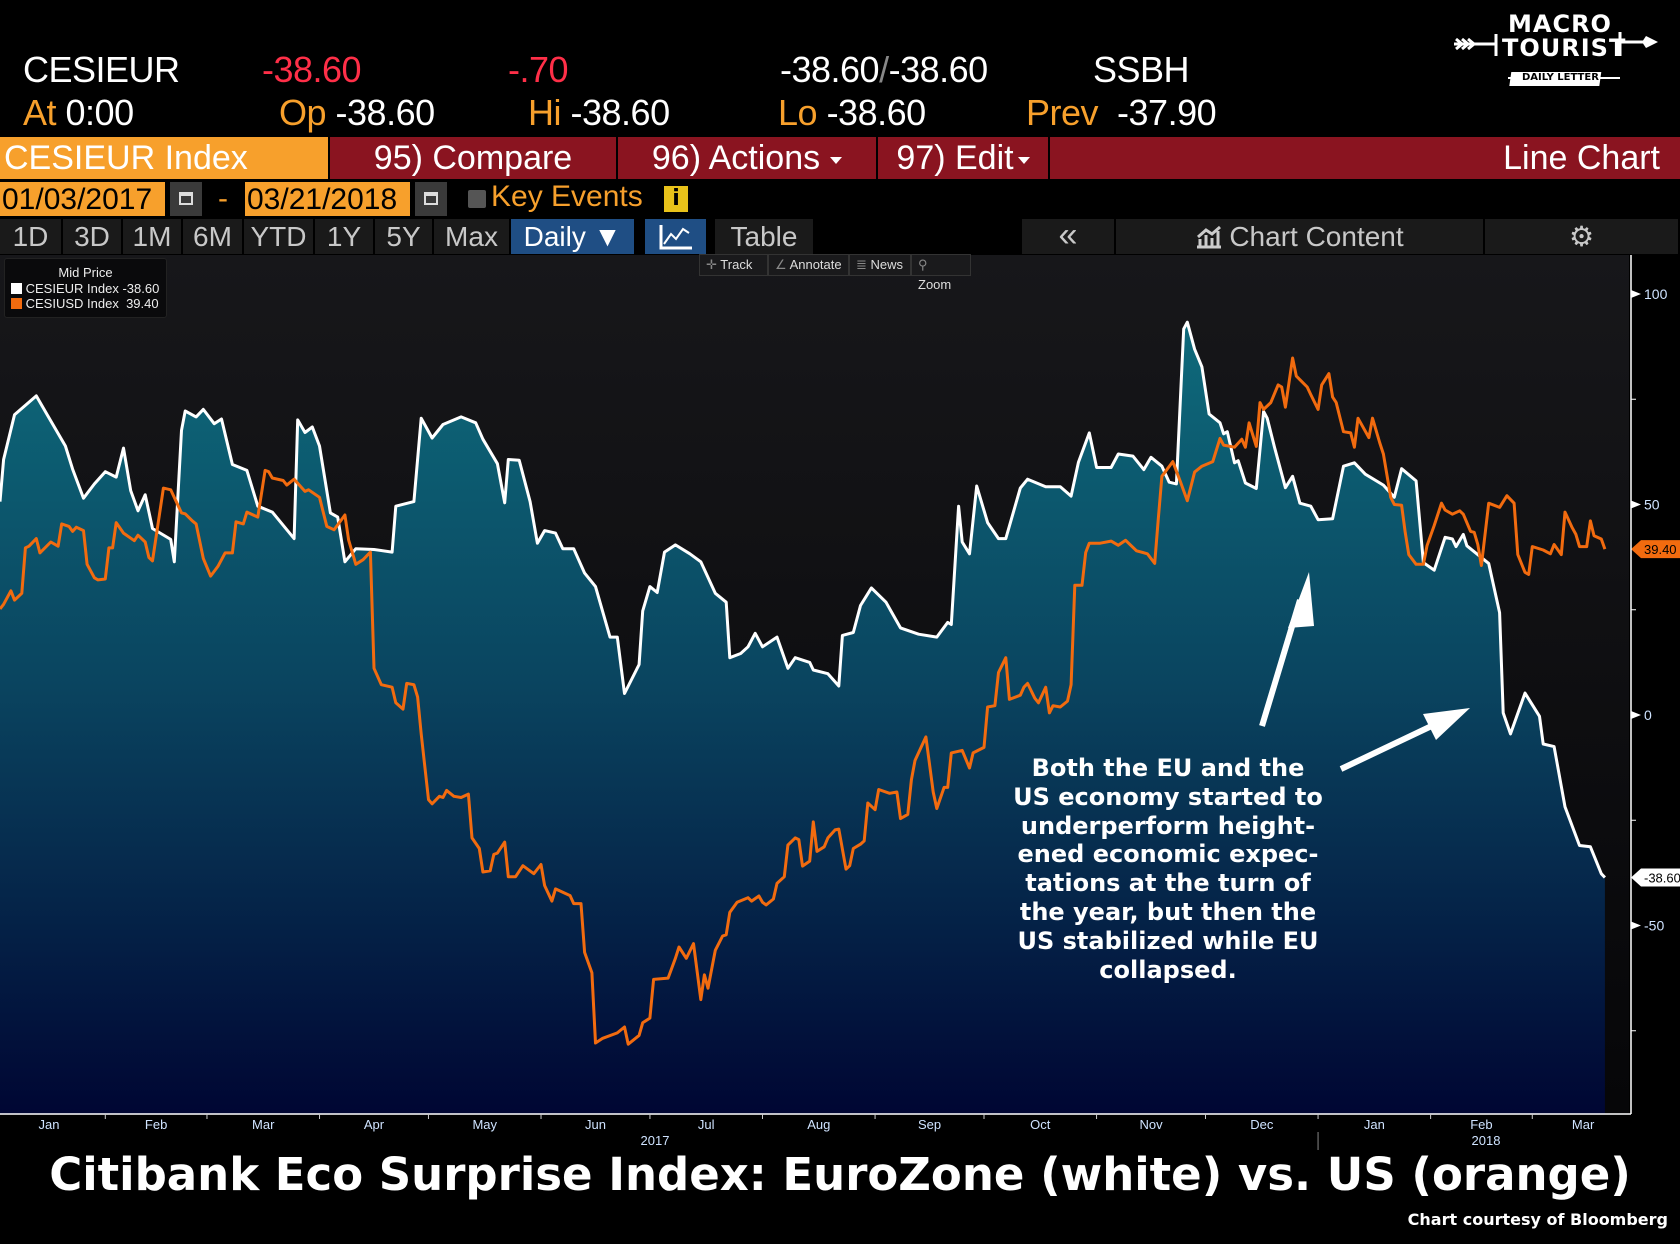  I want to click on collapse-button: «, so click(1069, 236).